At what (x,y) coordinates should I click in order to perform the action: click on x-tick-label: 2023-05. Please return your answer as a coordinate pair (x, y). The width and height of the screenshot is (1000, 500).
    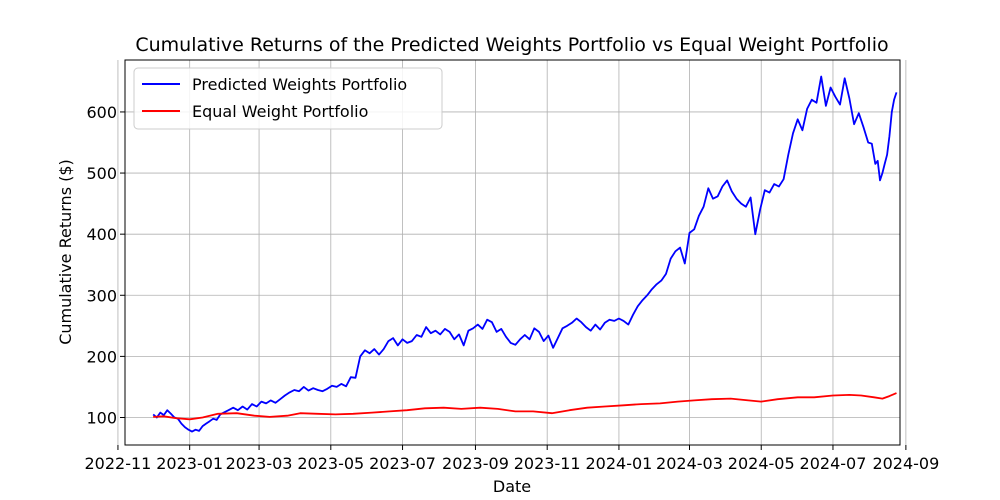
    Looking at the image, I should click on (330, 463).